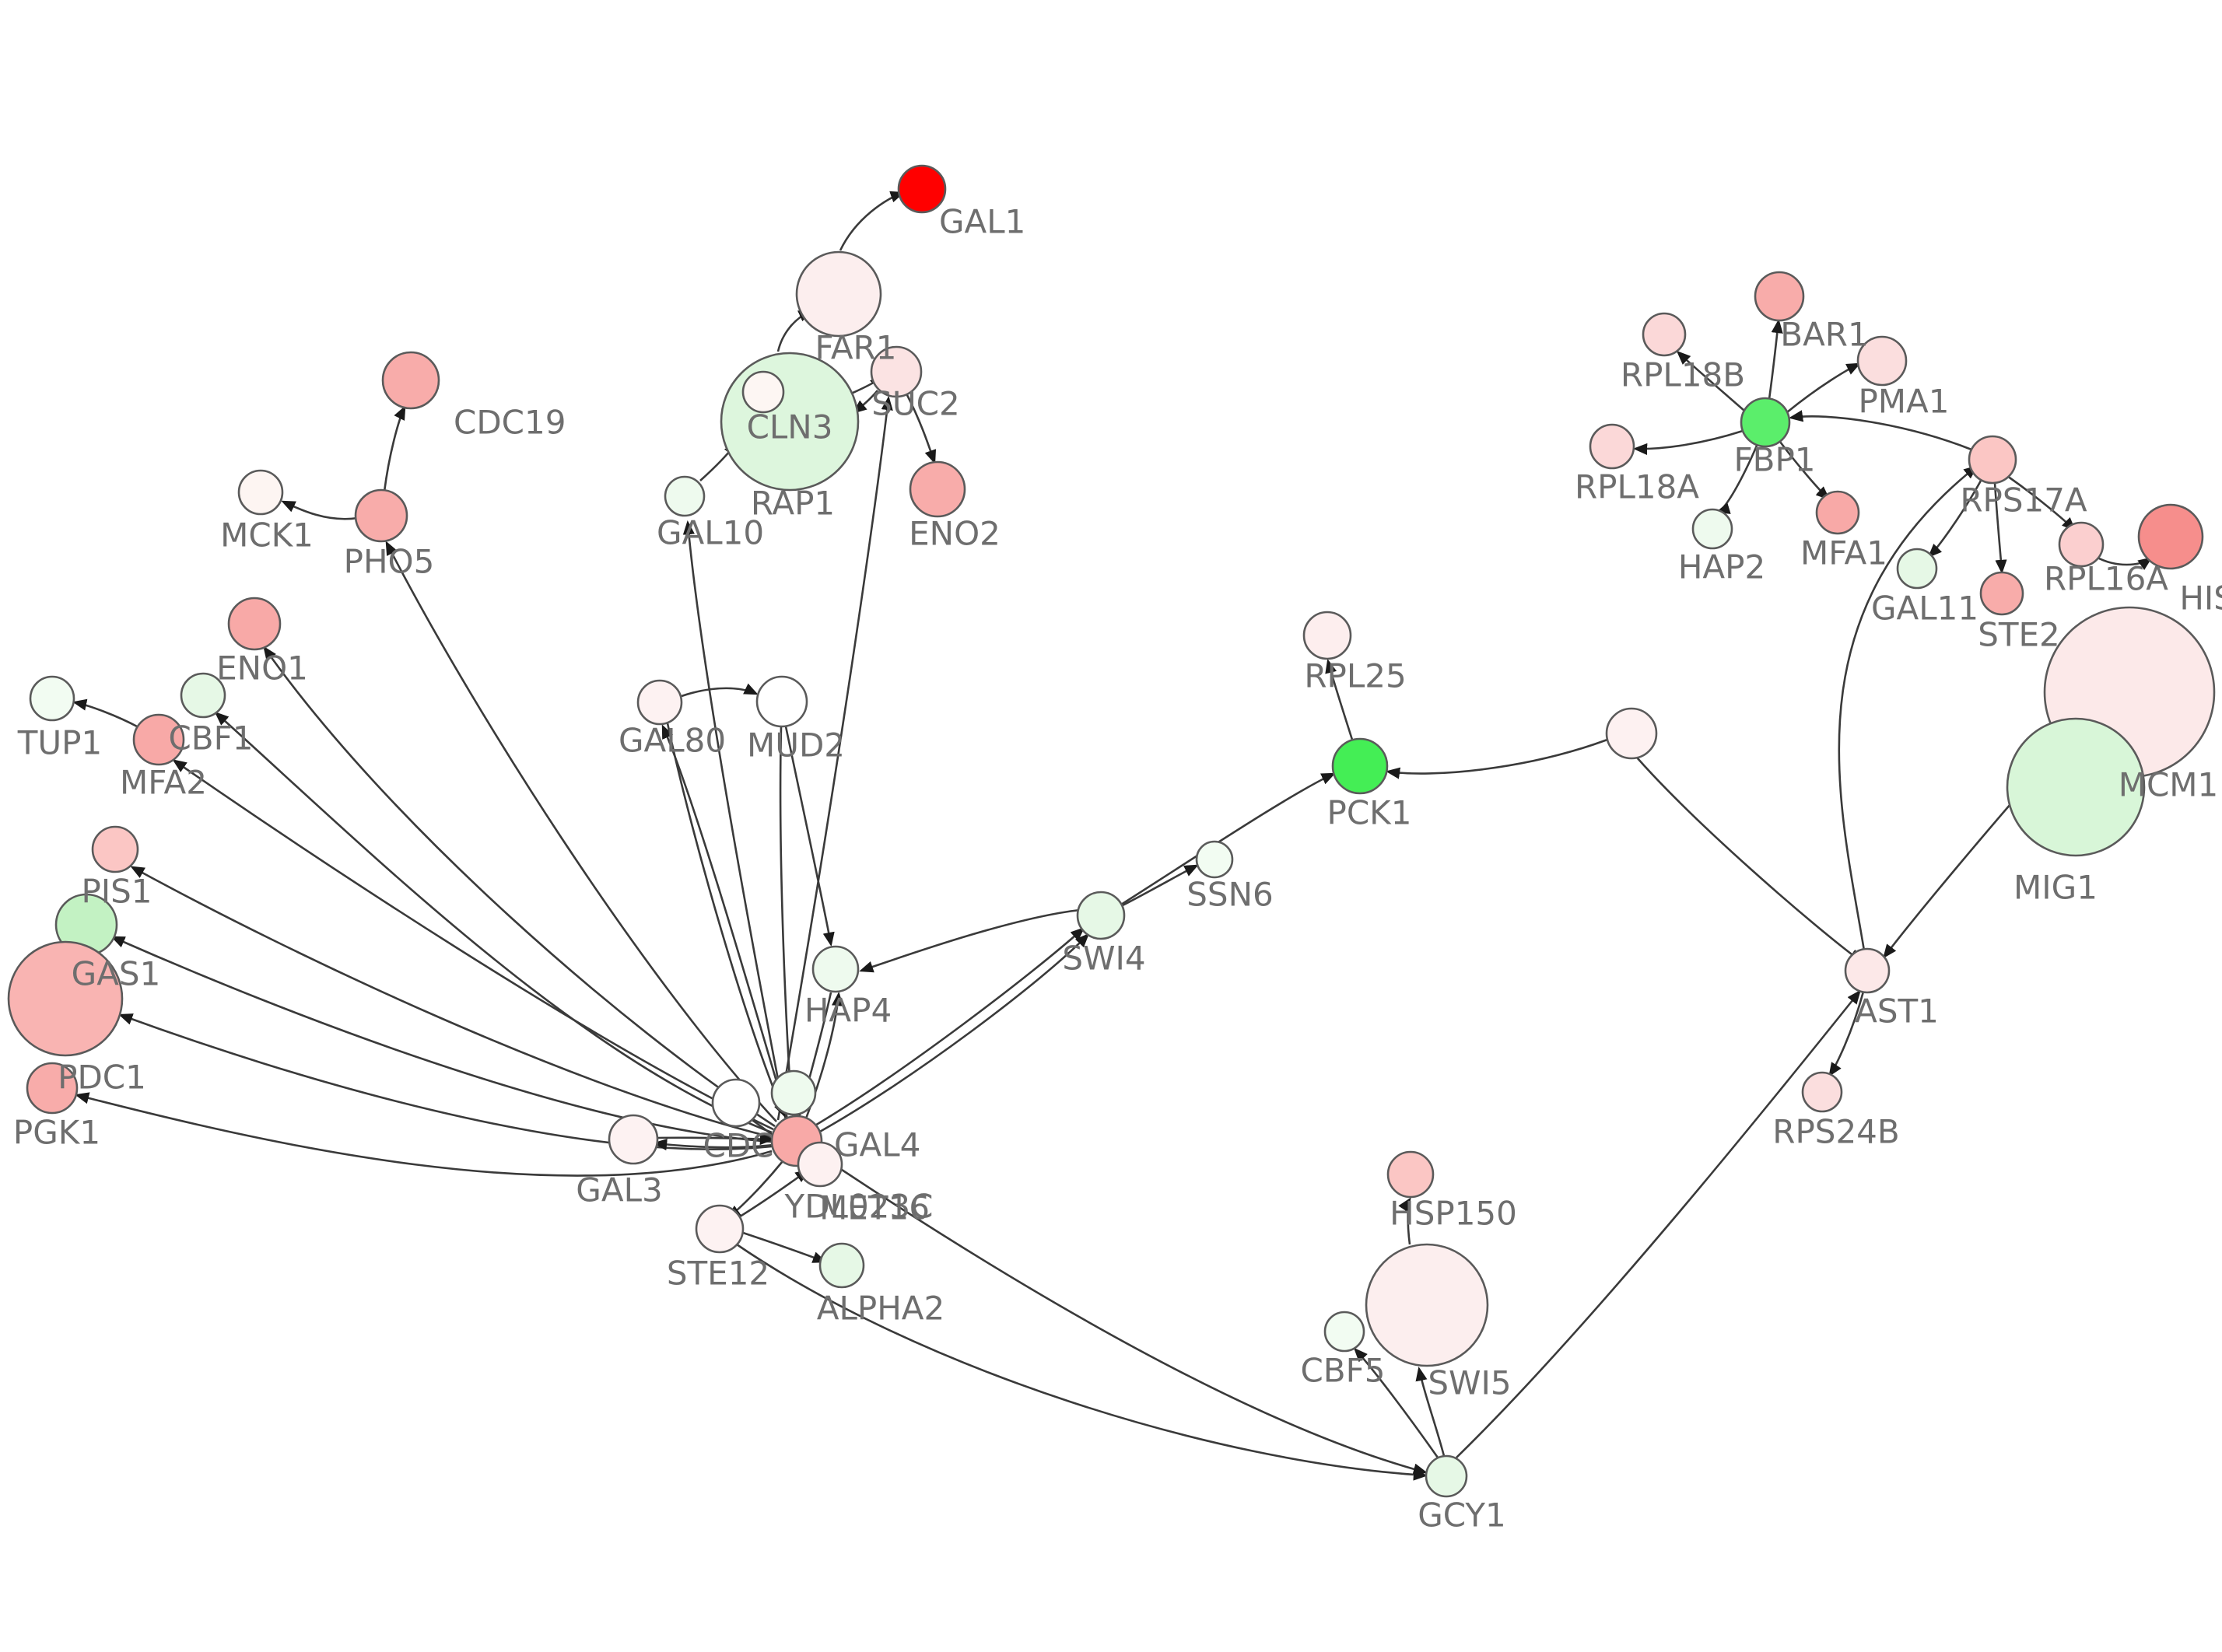 The width and height of the screenshot is (2222, 1652). I want to click on node-mfa1, so click(1837, 512).